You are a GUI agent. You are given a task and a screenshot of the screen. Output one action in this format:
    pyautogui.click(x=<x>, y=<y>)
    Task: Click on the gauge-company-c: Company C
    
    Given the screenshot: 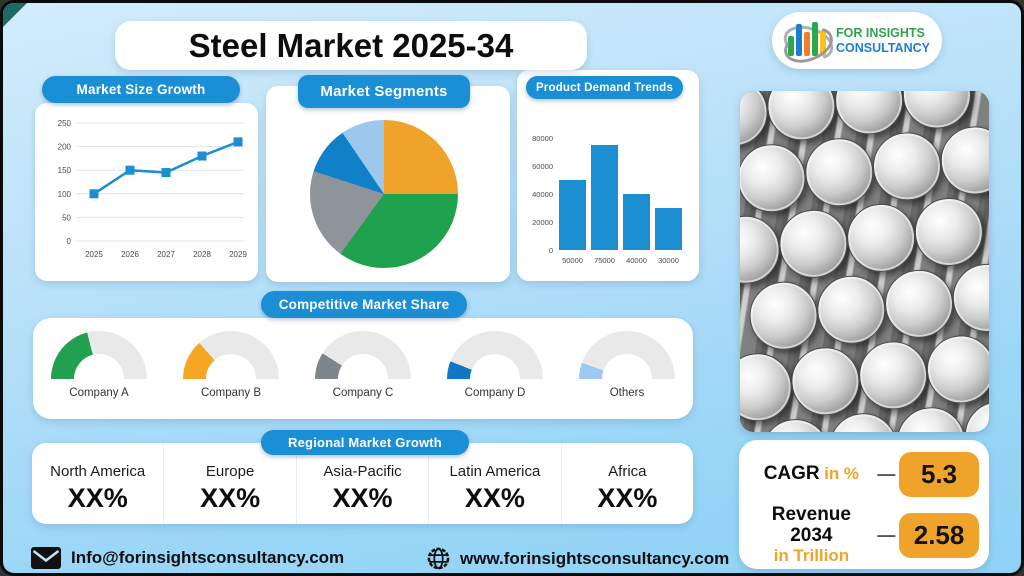 What is the action you would take?
    pyautogui.click(x=363, y=365)
    